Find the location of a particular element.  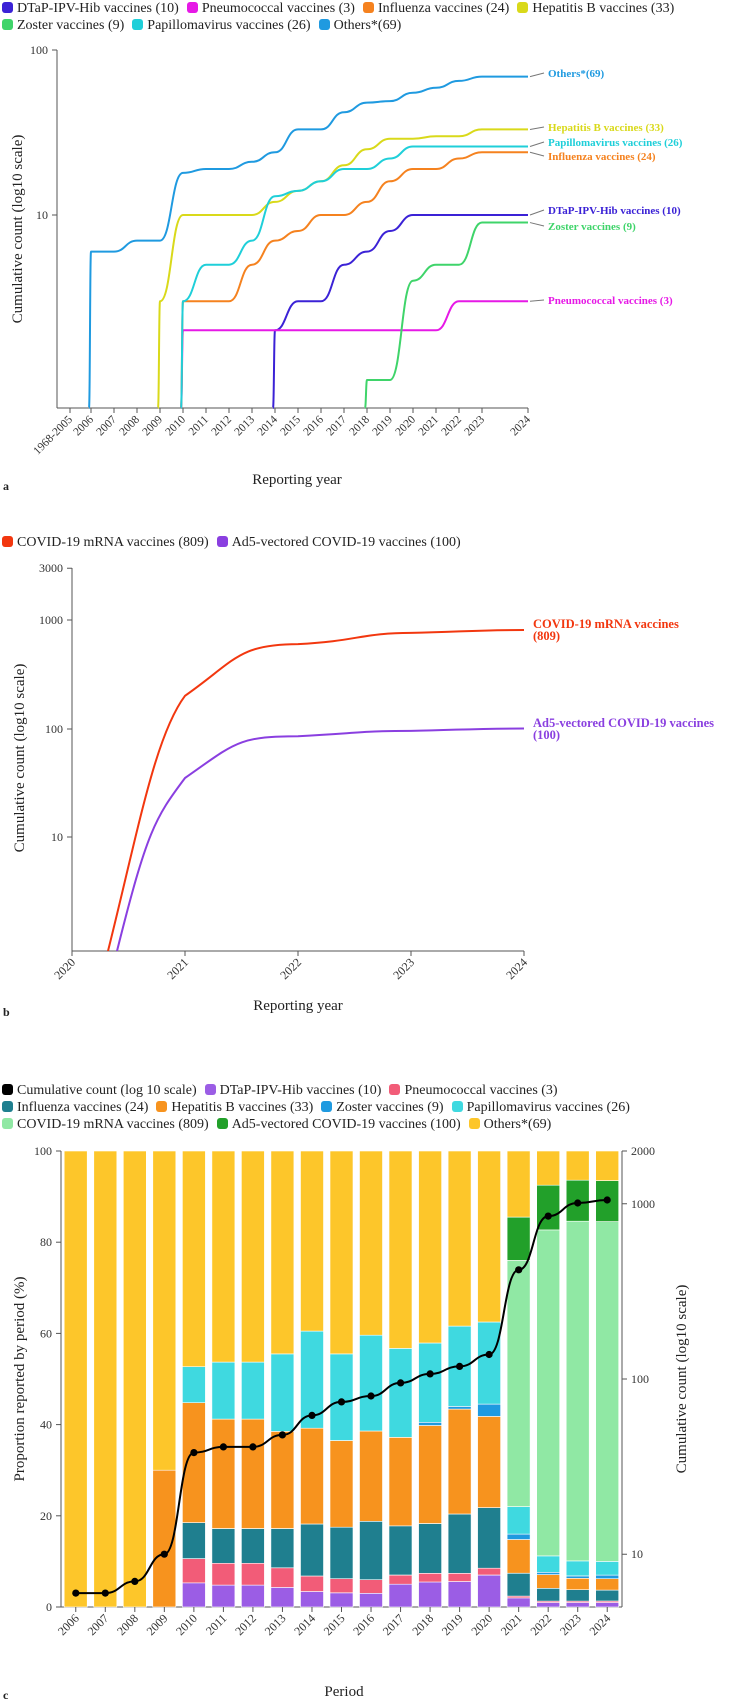

y-axis-title: Cumulative count (log10 scale) is located at coordinates (18, 229).